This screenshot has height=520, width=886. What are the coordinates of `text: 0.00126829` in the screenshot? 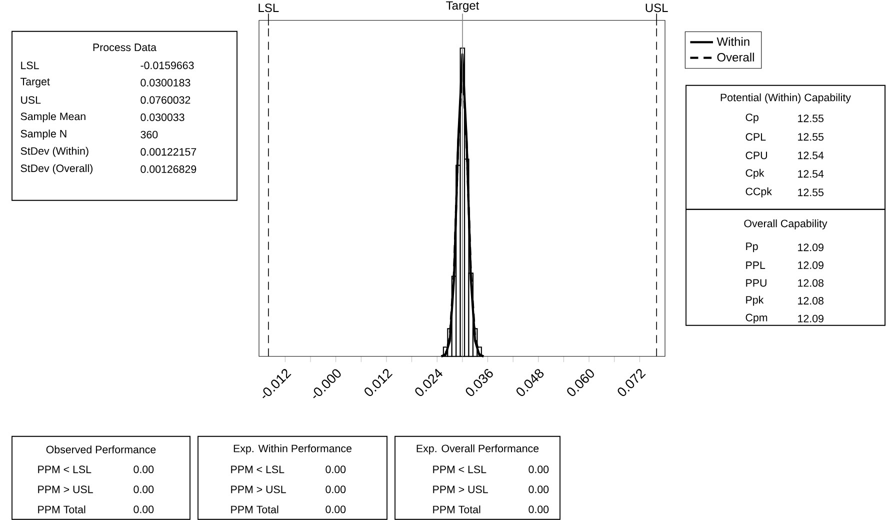 It's located at (168, 169).